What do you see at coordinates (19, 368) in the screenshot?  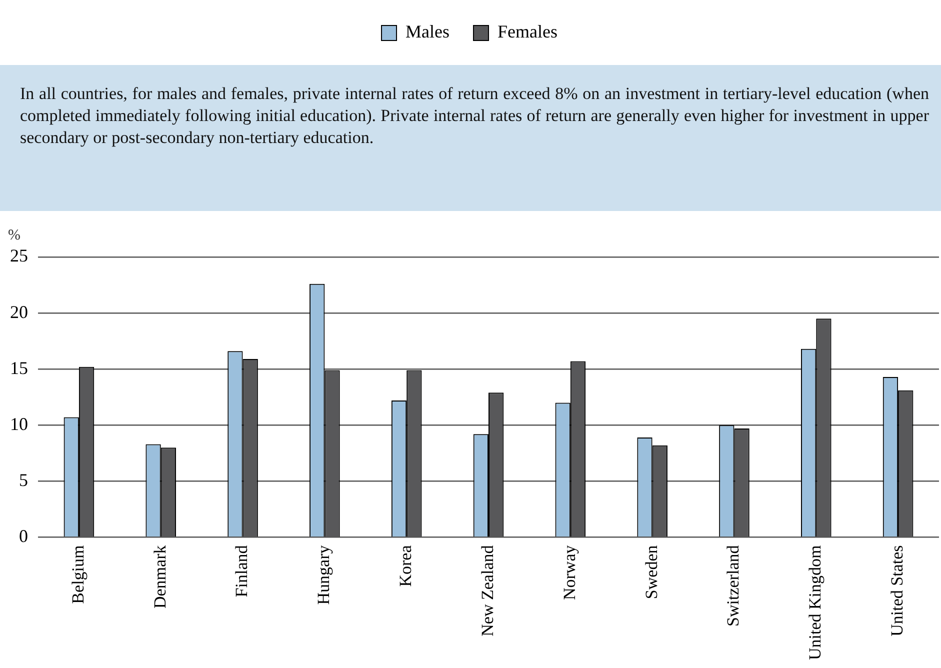 I see `y-tick-label: 15` at bounding box center [19, 368].